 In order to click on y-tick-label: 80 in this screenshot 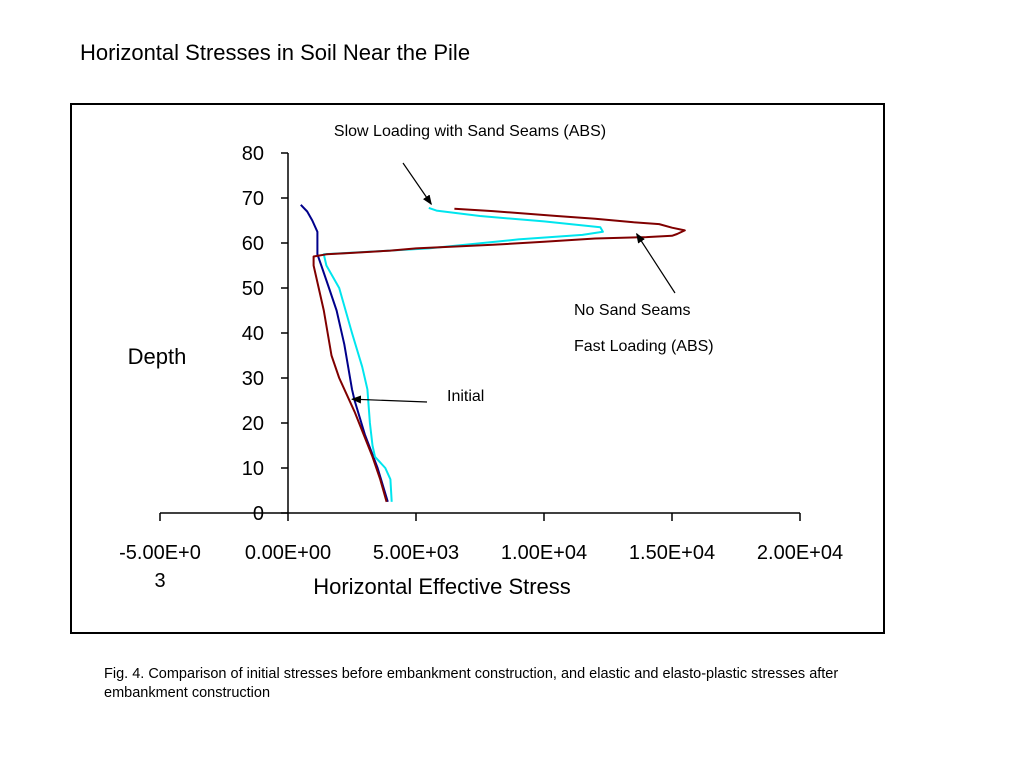, I will do `click(253, 154)`.